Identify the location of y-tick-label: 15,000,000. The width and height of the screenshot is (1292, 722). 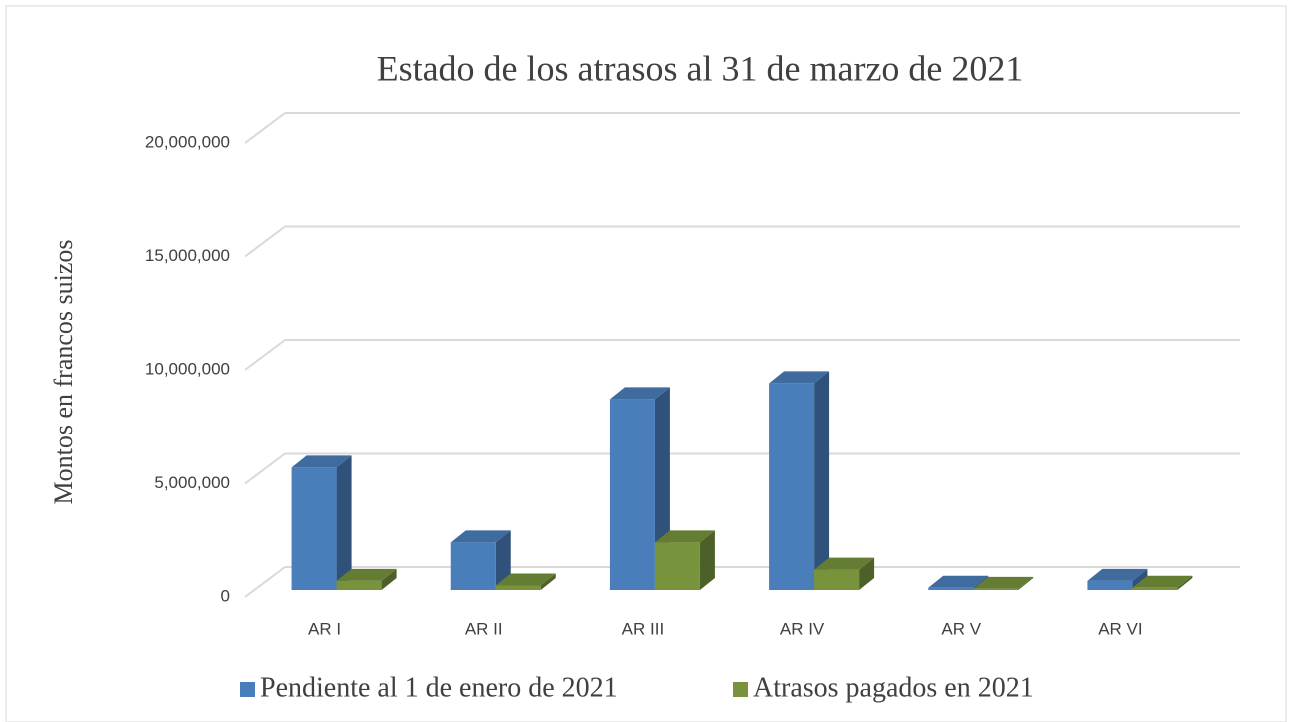
(187, 255).